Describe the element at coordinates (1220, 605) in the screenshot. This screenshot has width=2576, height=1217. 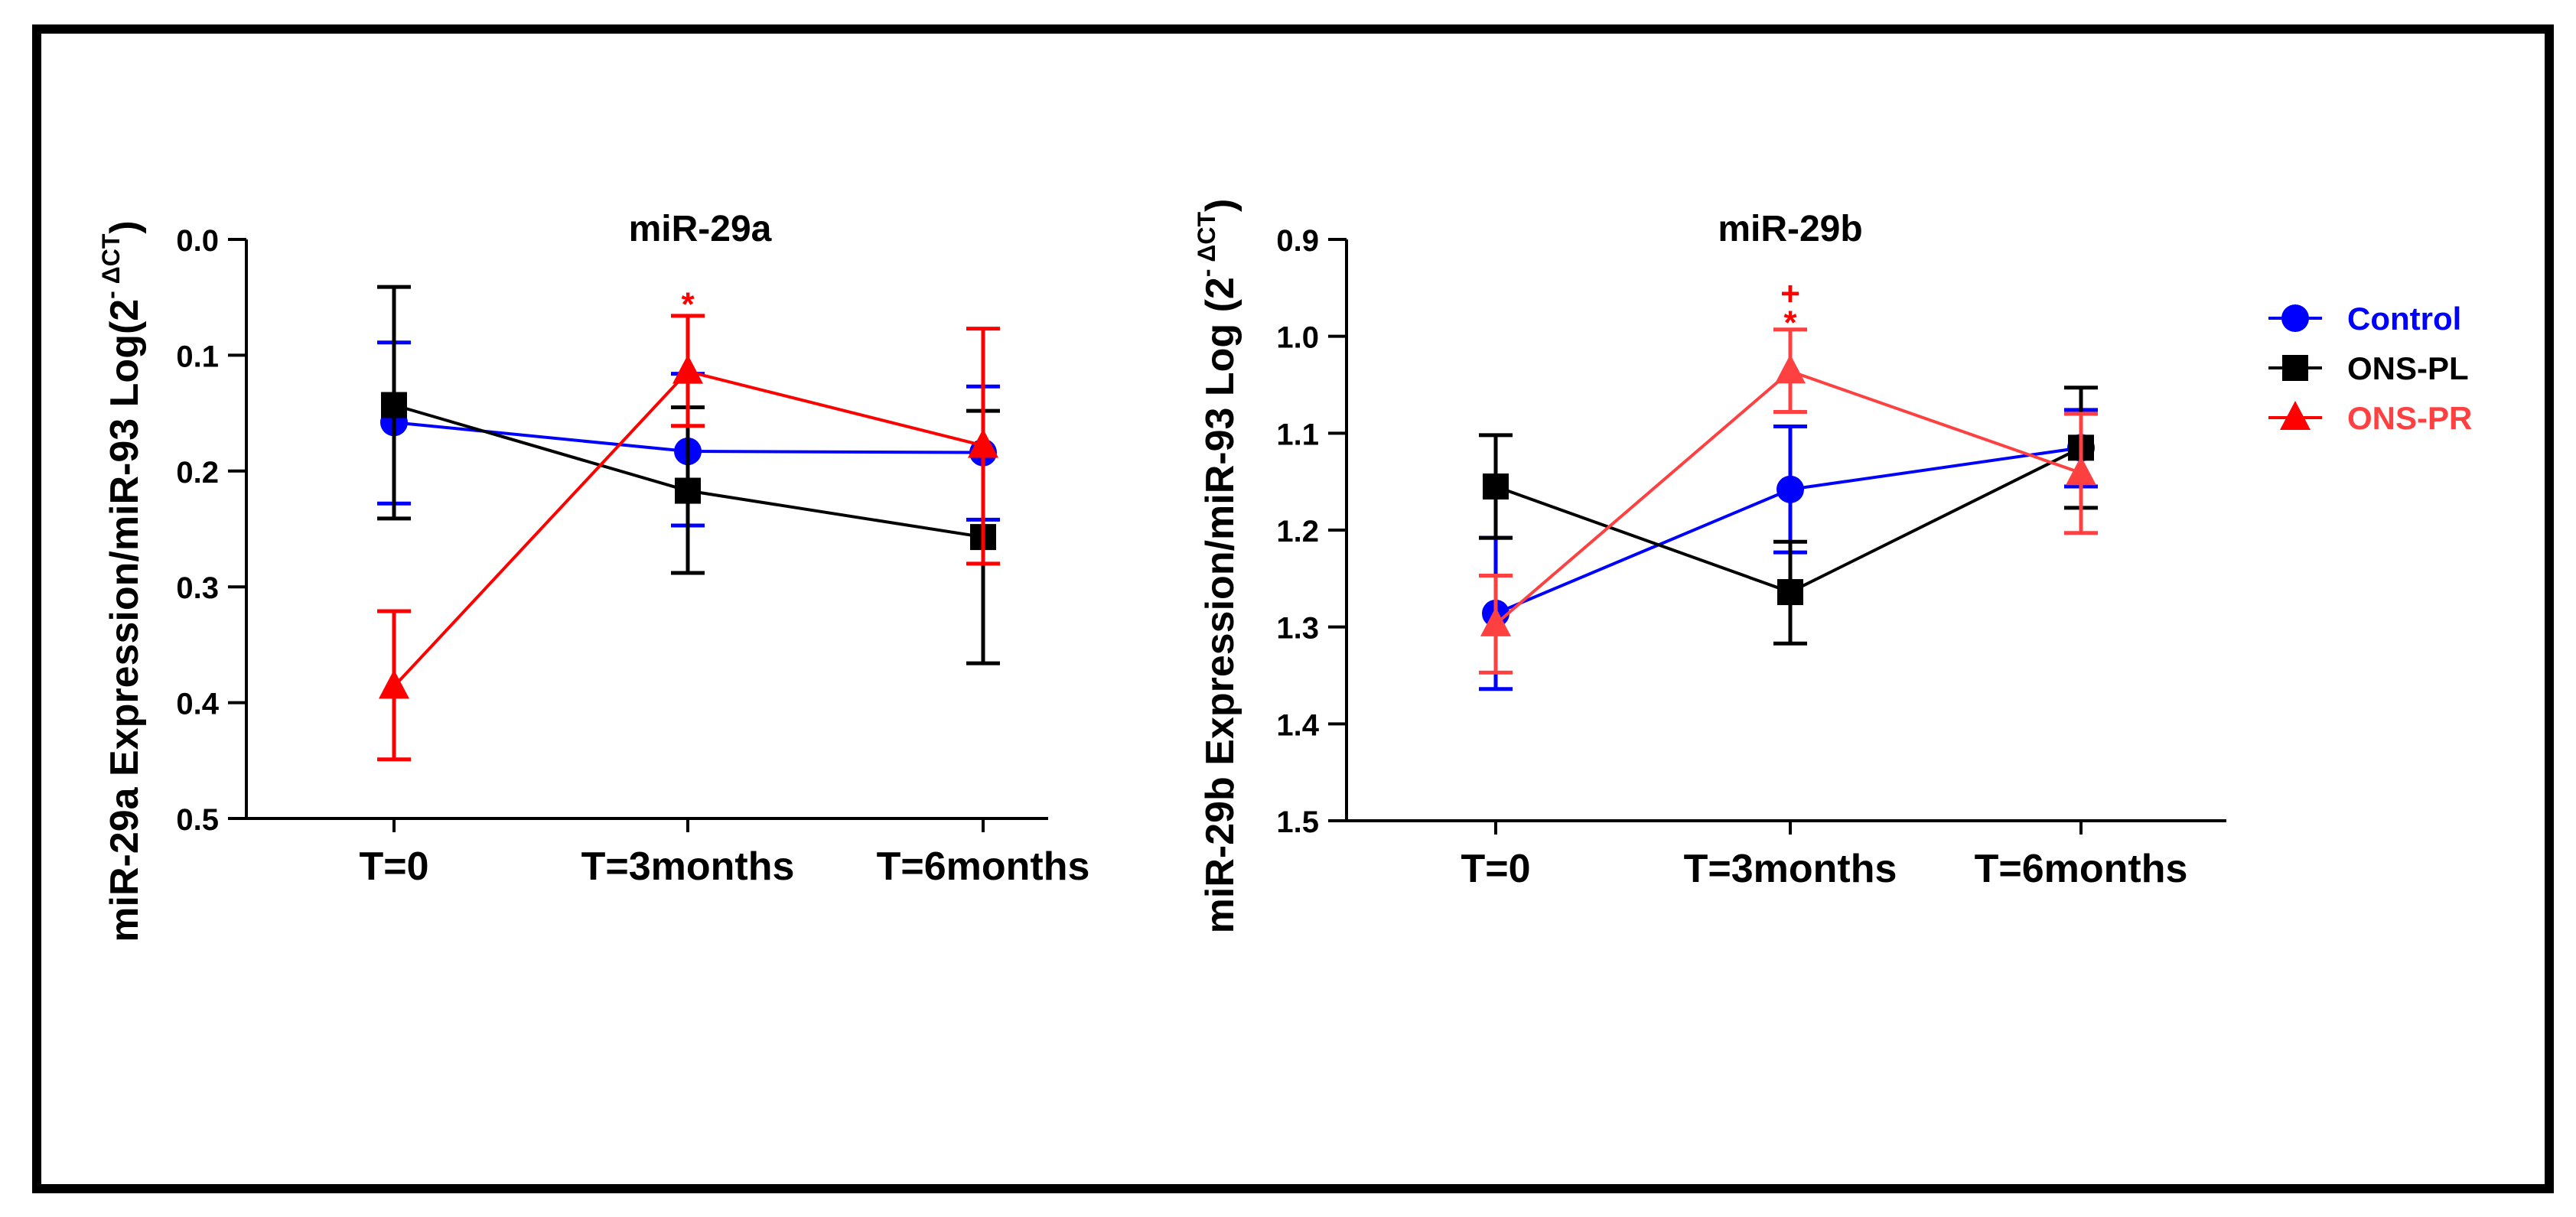
I see `y-axis-label-main: miR-29b Expression/miR-93 Log (2` at that location.